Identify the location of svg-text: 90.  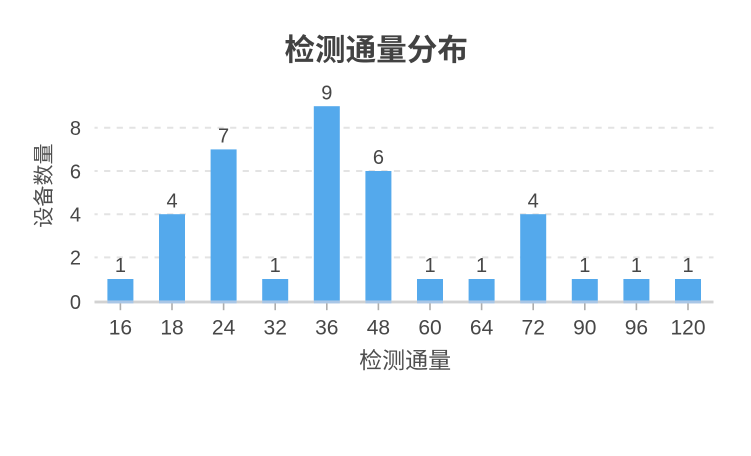
(584, 327).